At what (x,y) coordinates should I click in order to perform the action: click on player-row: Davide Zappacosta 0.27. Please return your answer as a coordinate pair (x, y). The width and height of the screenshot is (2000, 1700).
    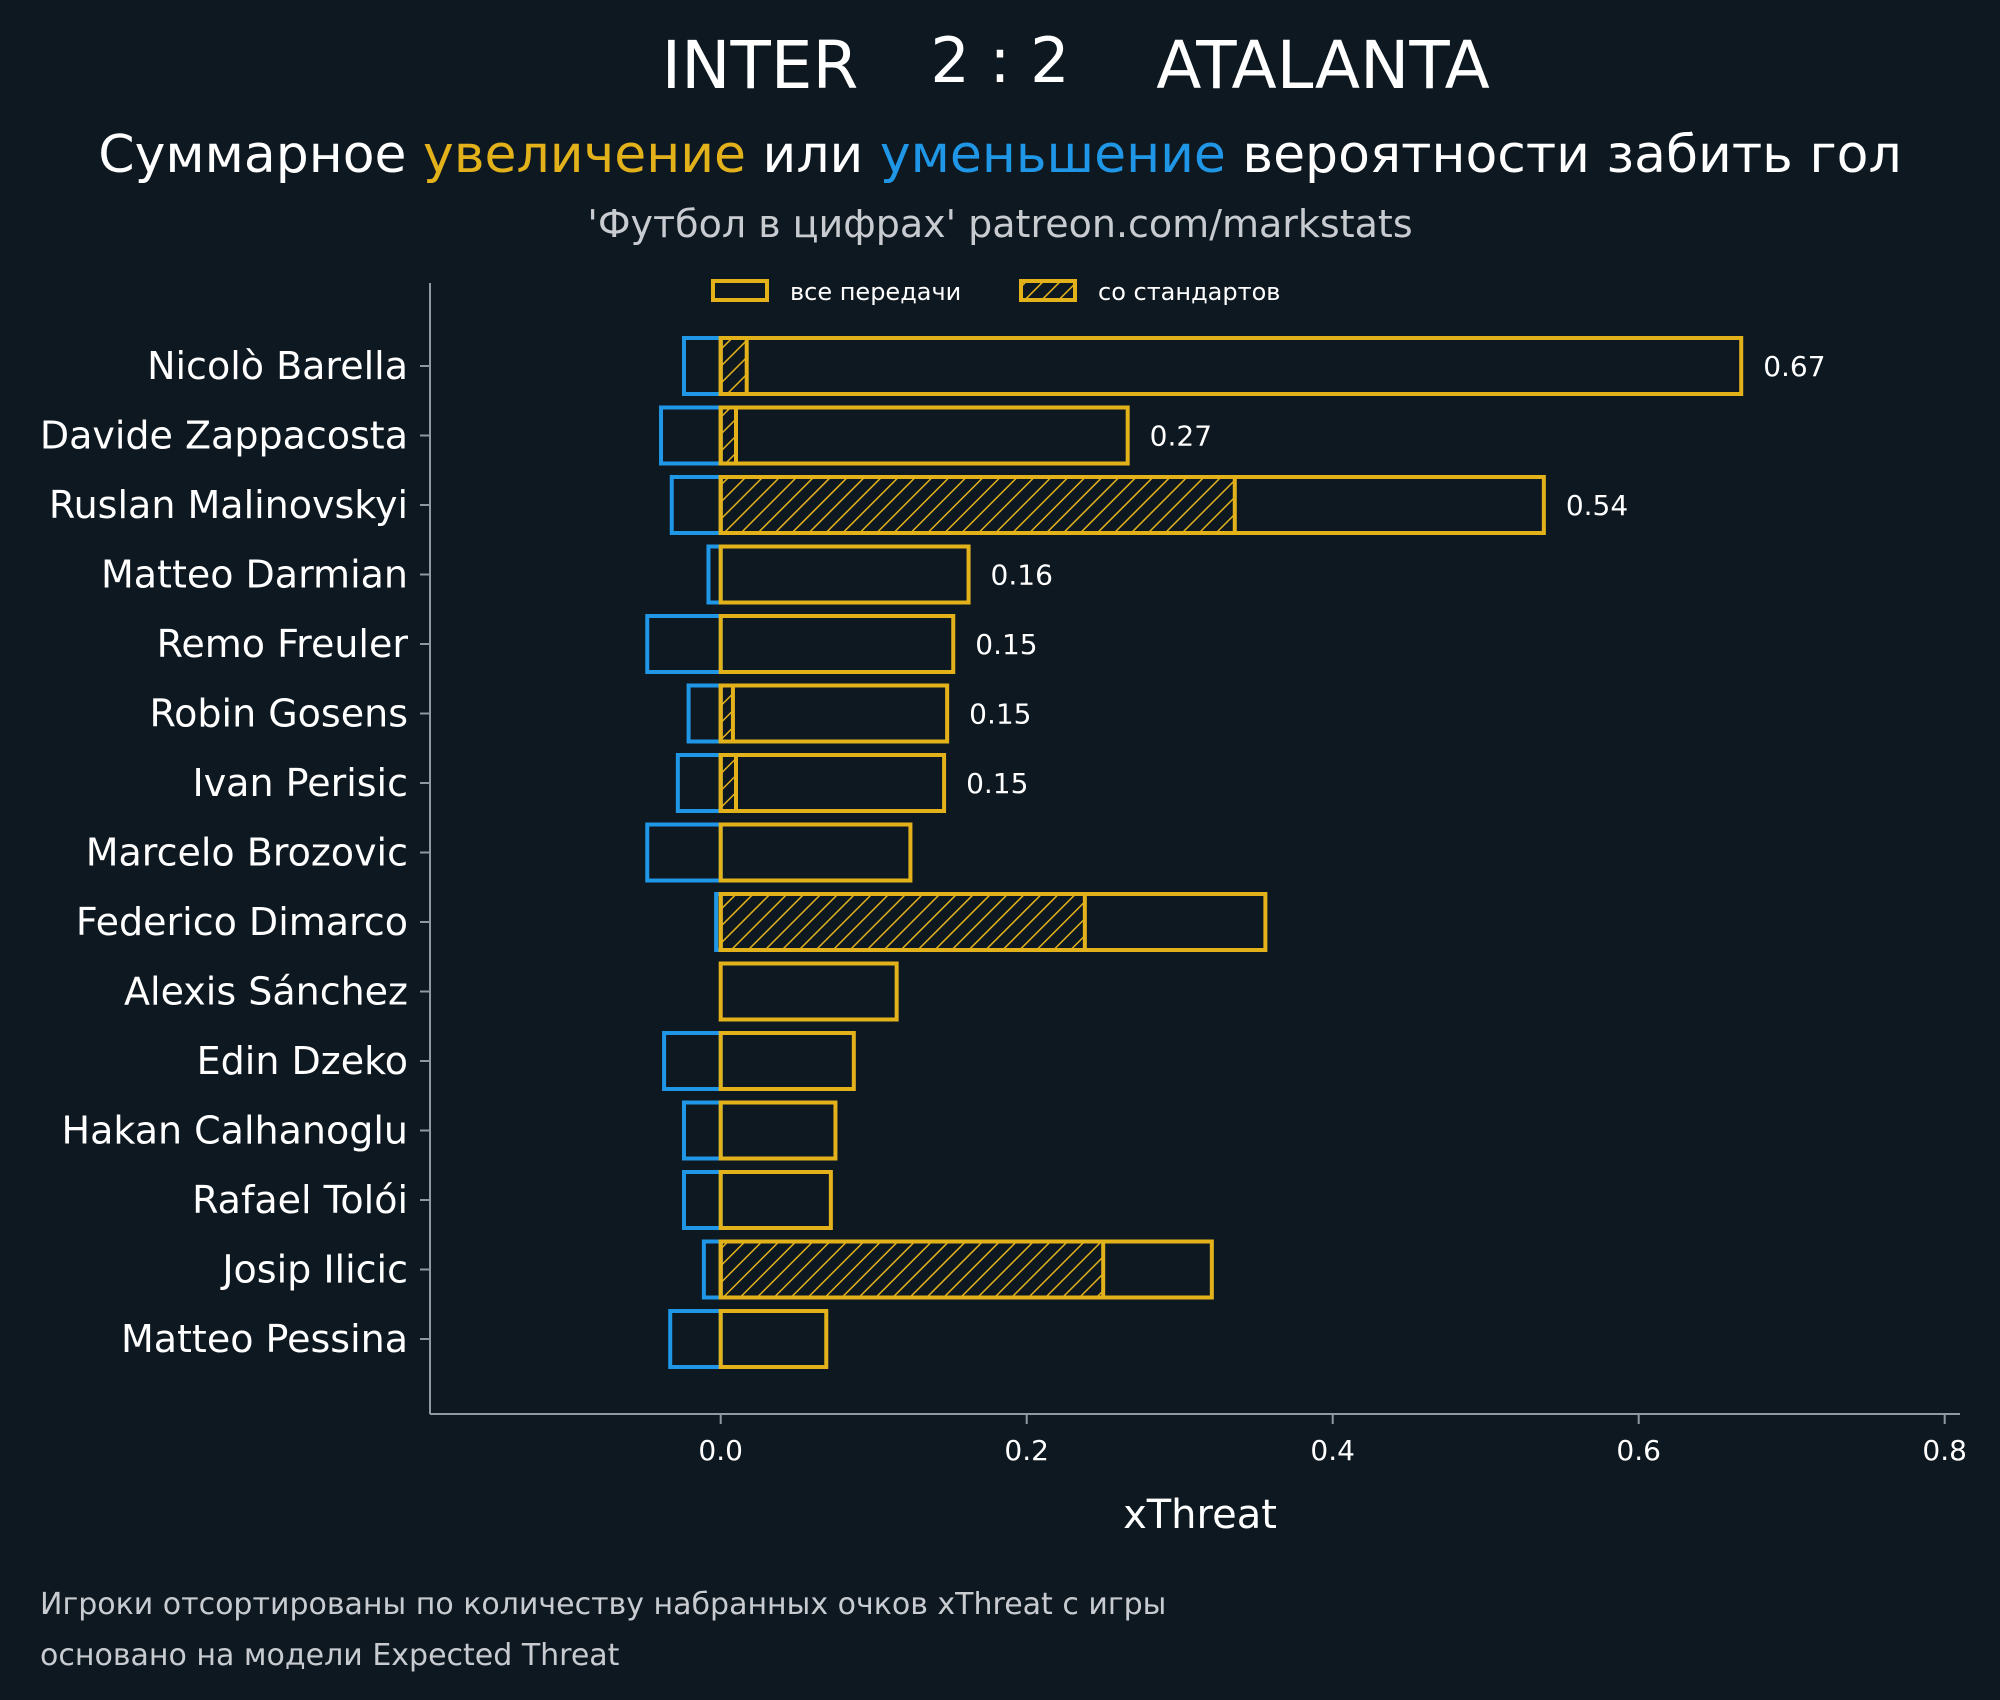
    Looking at the image, I should click on (626, 435).